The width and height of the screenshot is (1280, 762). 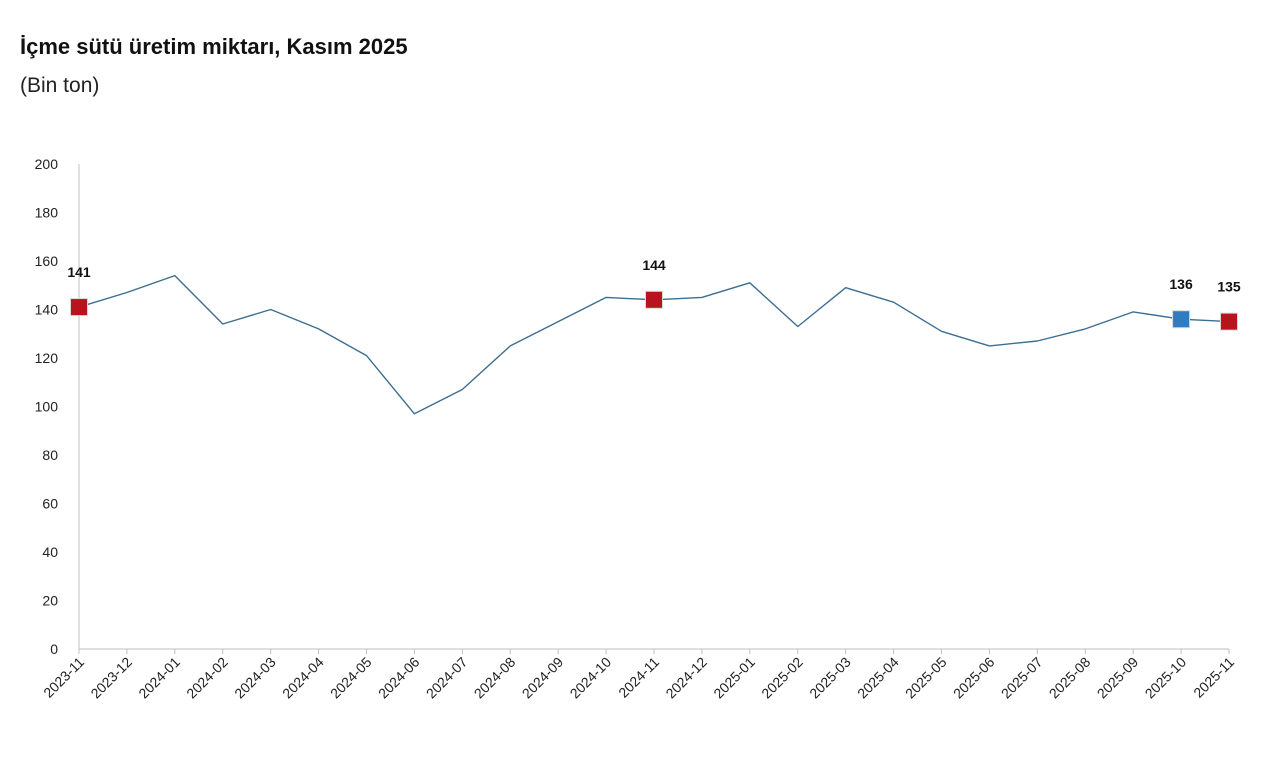 I want to click on x-tick-label: 2024-01, so click(x=159, y=678).